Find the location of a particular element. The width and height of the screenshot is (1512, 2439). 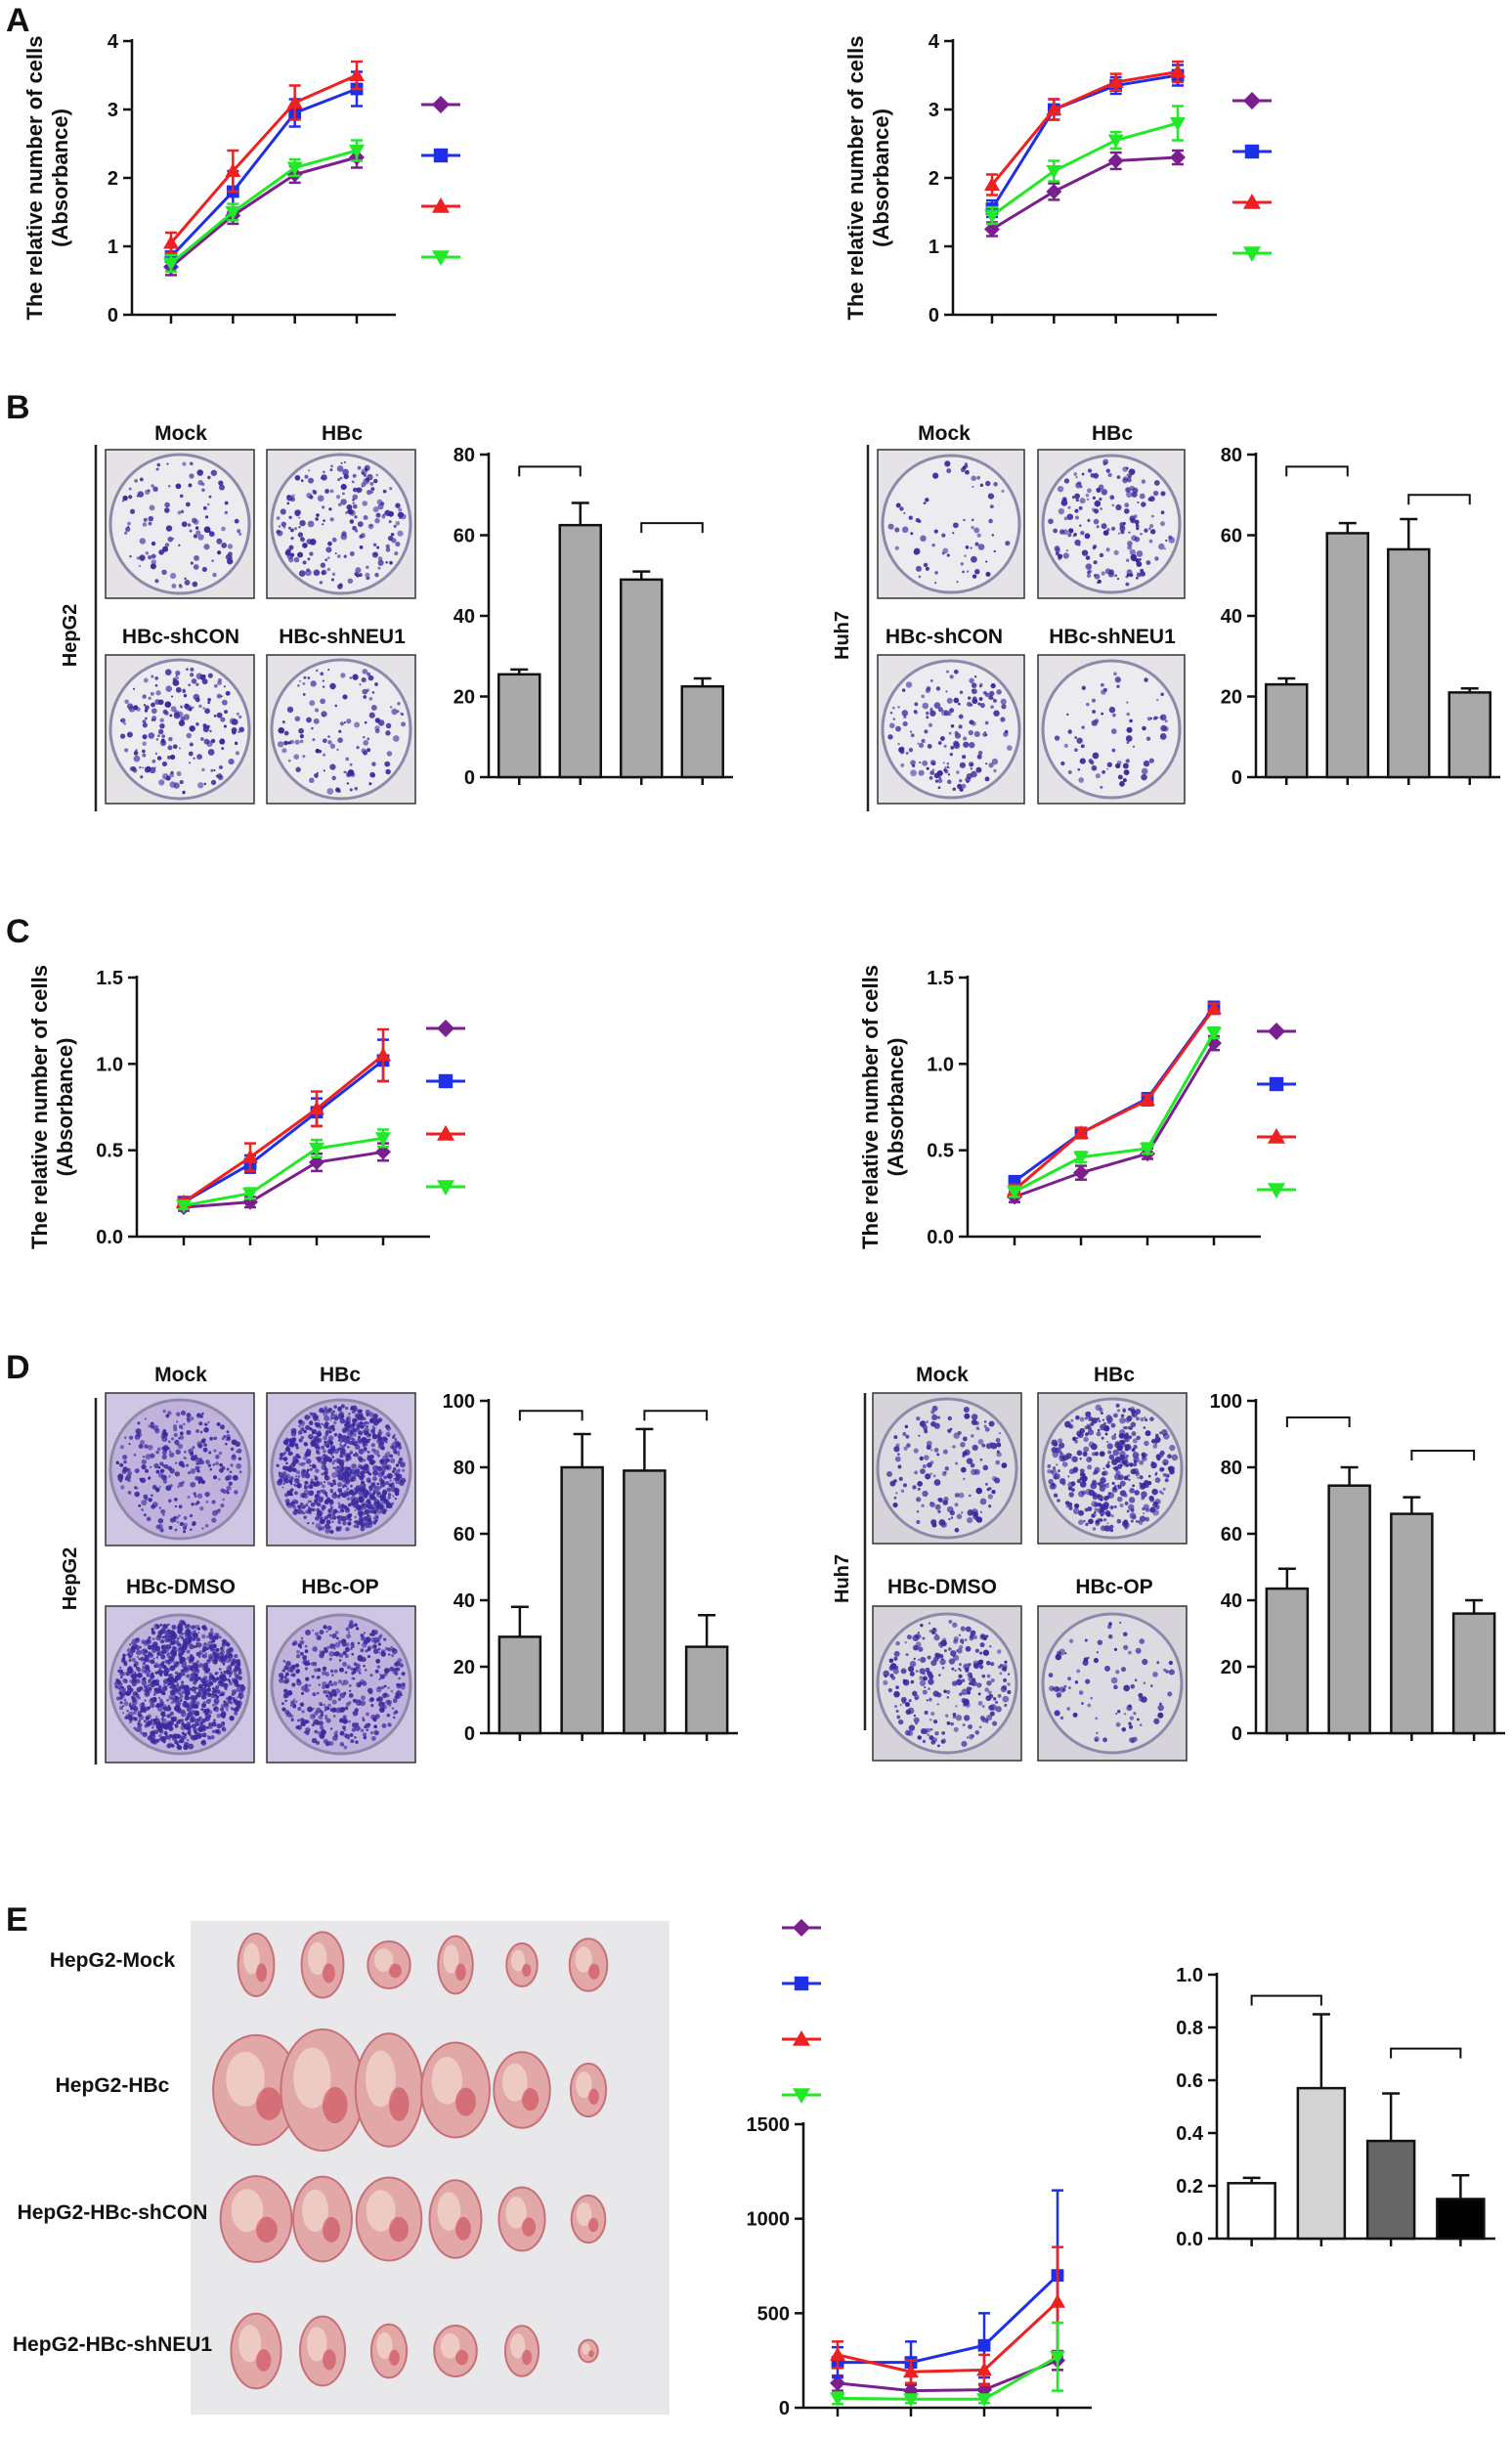

colony-dish-photo is located at coordinates (341, 1684).